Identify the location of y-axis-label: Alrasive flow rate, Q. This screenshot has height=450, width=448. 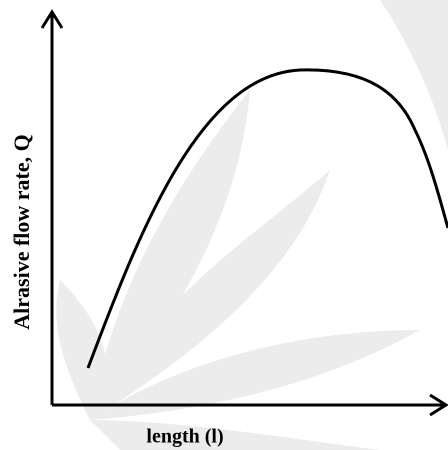
(21, 232).